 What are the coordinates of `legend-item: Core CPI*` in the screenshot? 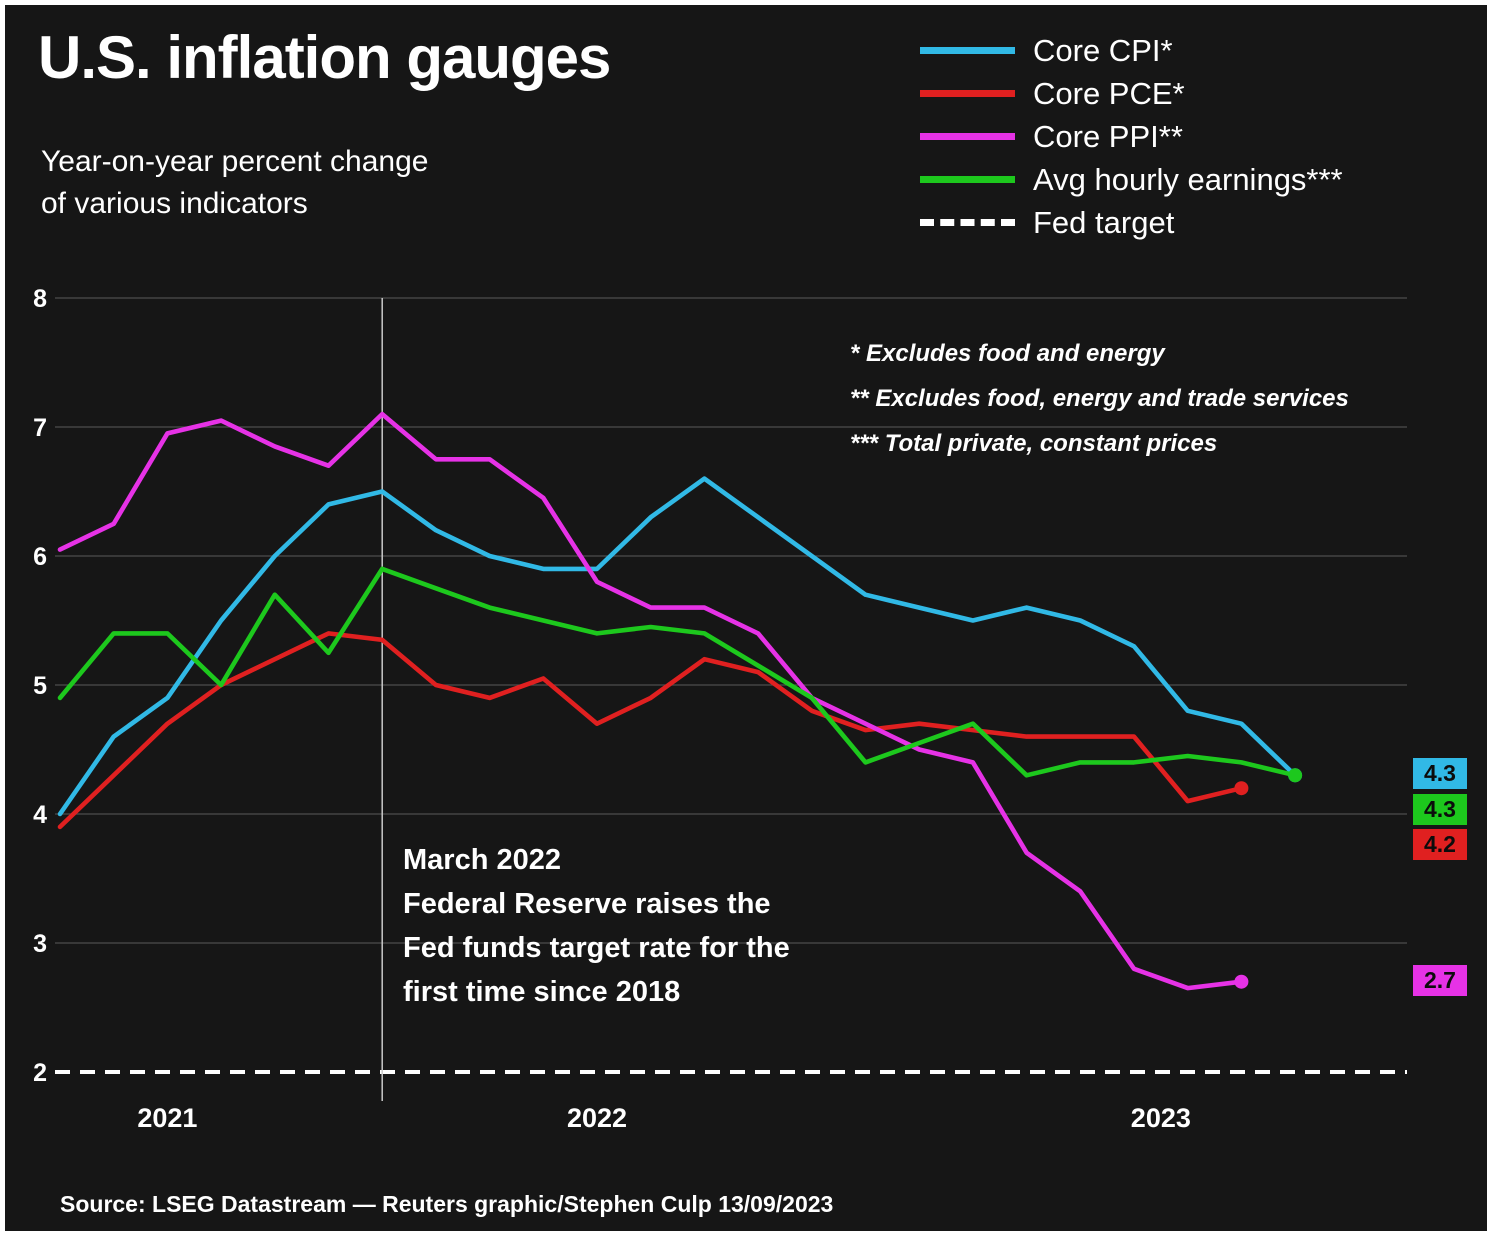 It's located at (1131, 50).